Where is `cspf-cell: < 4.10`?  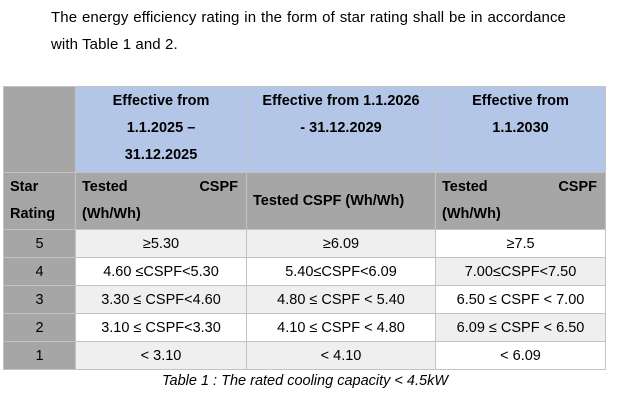 cspf-cell: < 4.10 is located at coordinates (341, 355).